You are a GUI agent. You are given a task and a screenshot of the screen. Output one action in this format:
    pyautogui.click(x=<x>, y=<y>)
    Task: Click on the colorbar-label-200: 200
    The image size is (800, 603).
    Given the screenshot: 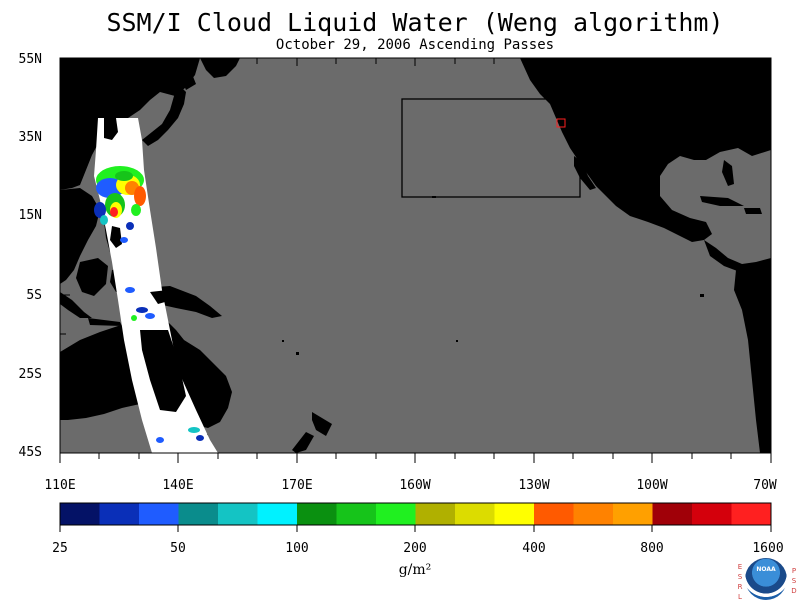 What is the action you would take?
    pyautogui.click(x=415, y=548)
    